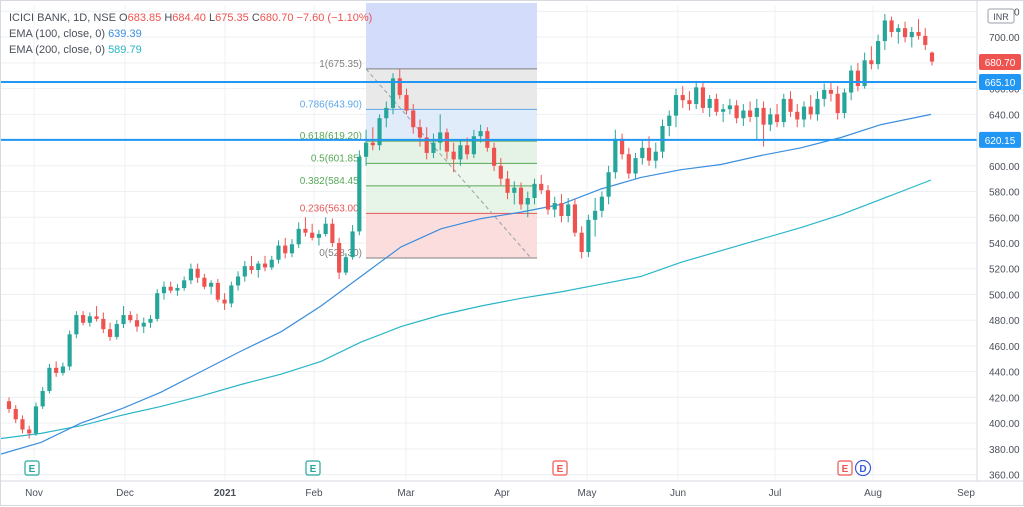 The width and height of the screenshot is (1024, 507). I want to click on last-price-text: 680.70, so click(1000, 63).